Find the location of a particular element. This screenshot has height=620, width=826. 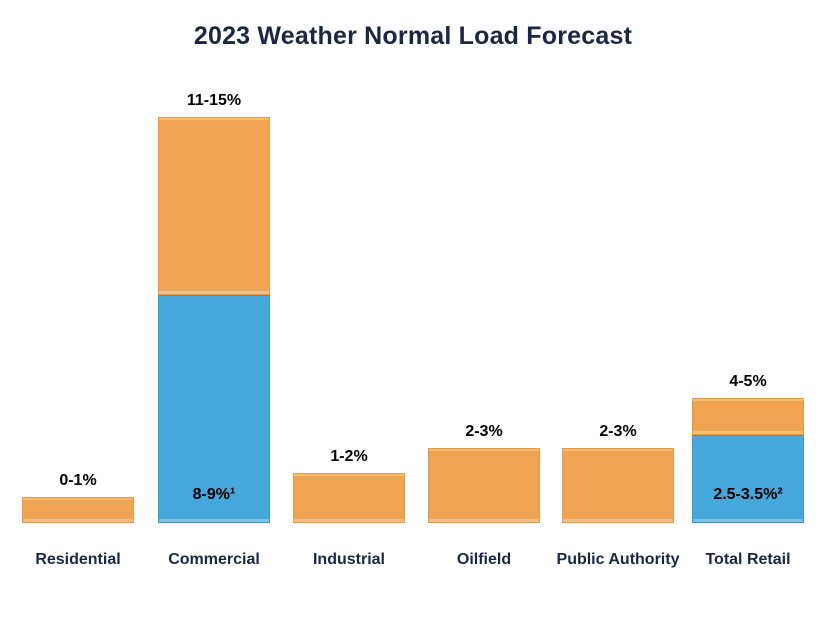

bar-value-label-total-retail: 4-5% is located at coordinates (748, 381).